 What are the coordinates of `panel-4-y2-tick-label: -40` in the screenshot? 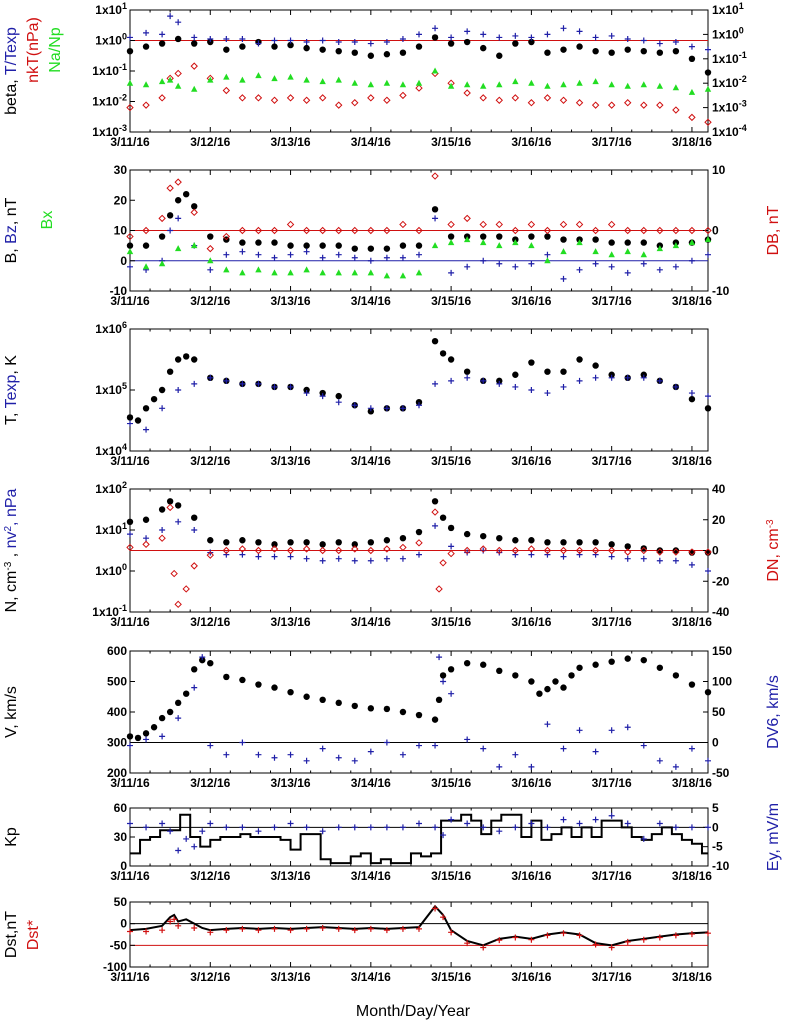 It's located at (721, 612).